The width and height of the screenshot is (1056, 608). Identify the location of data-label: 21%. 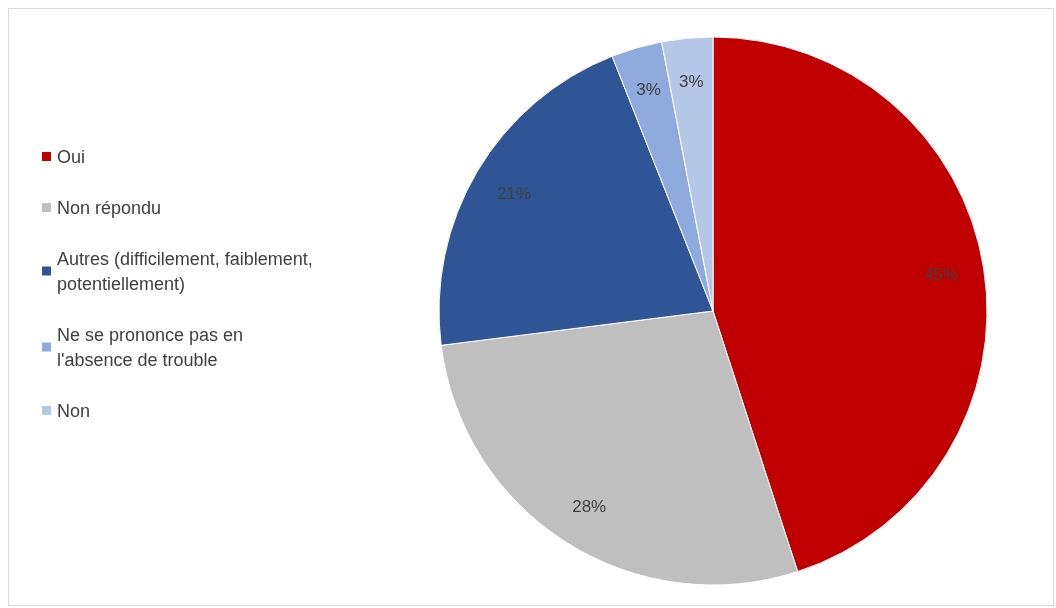
(514, 193).